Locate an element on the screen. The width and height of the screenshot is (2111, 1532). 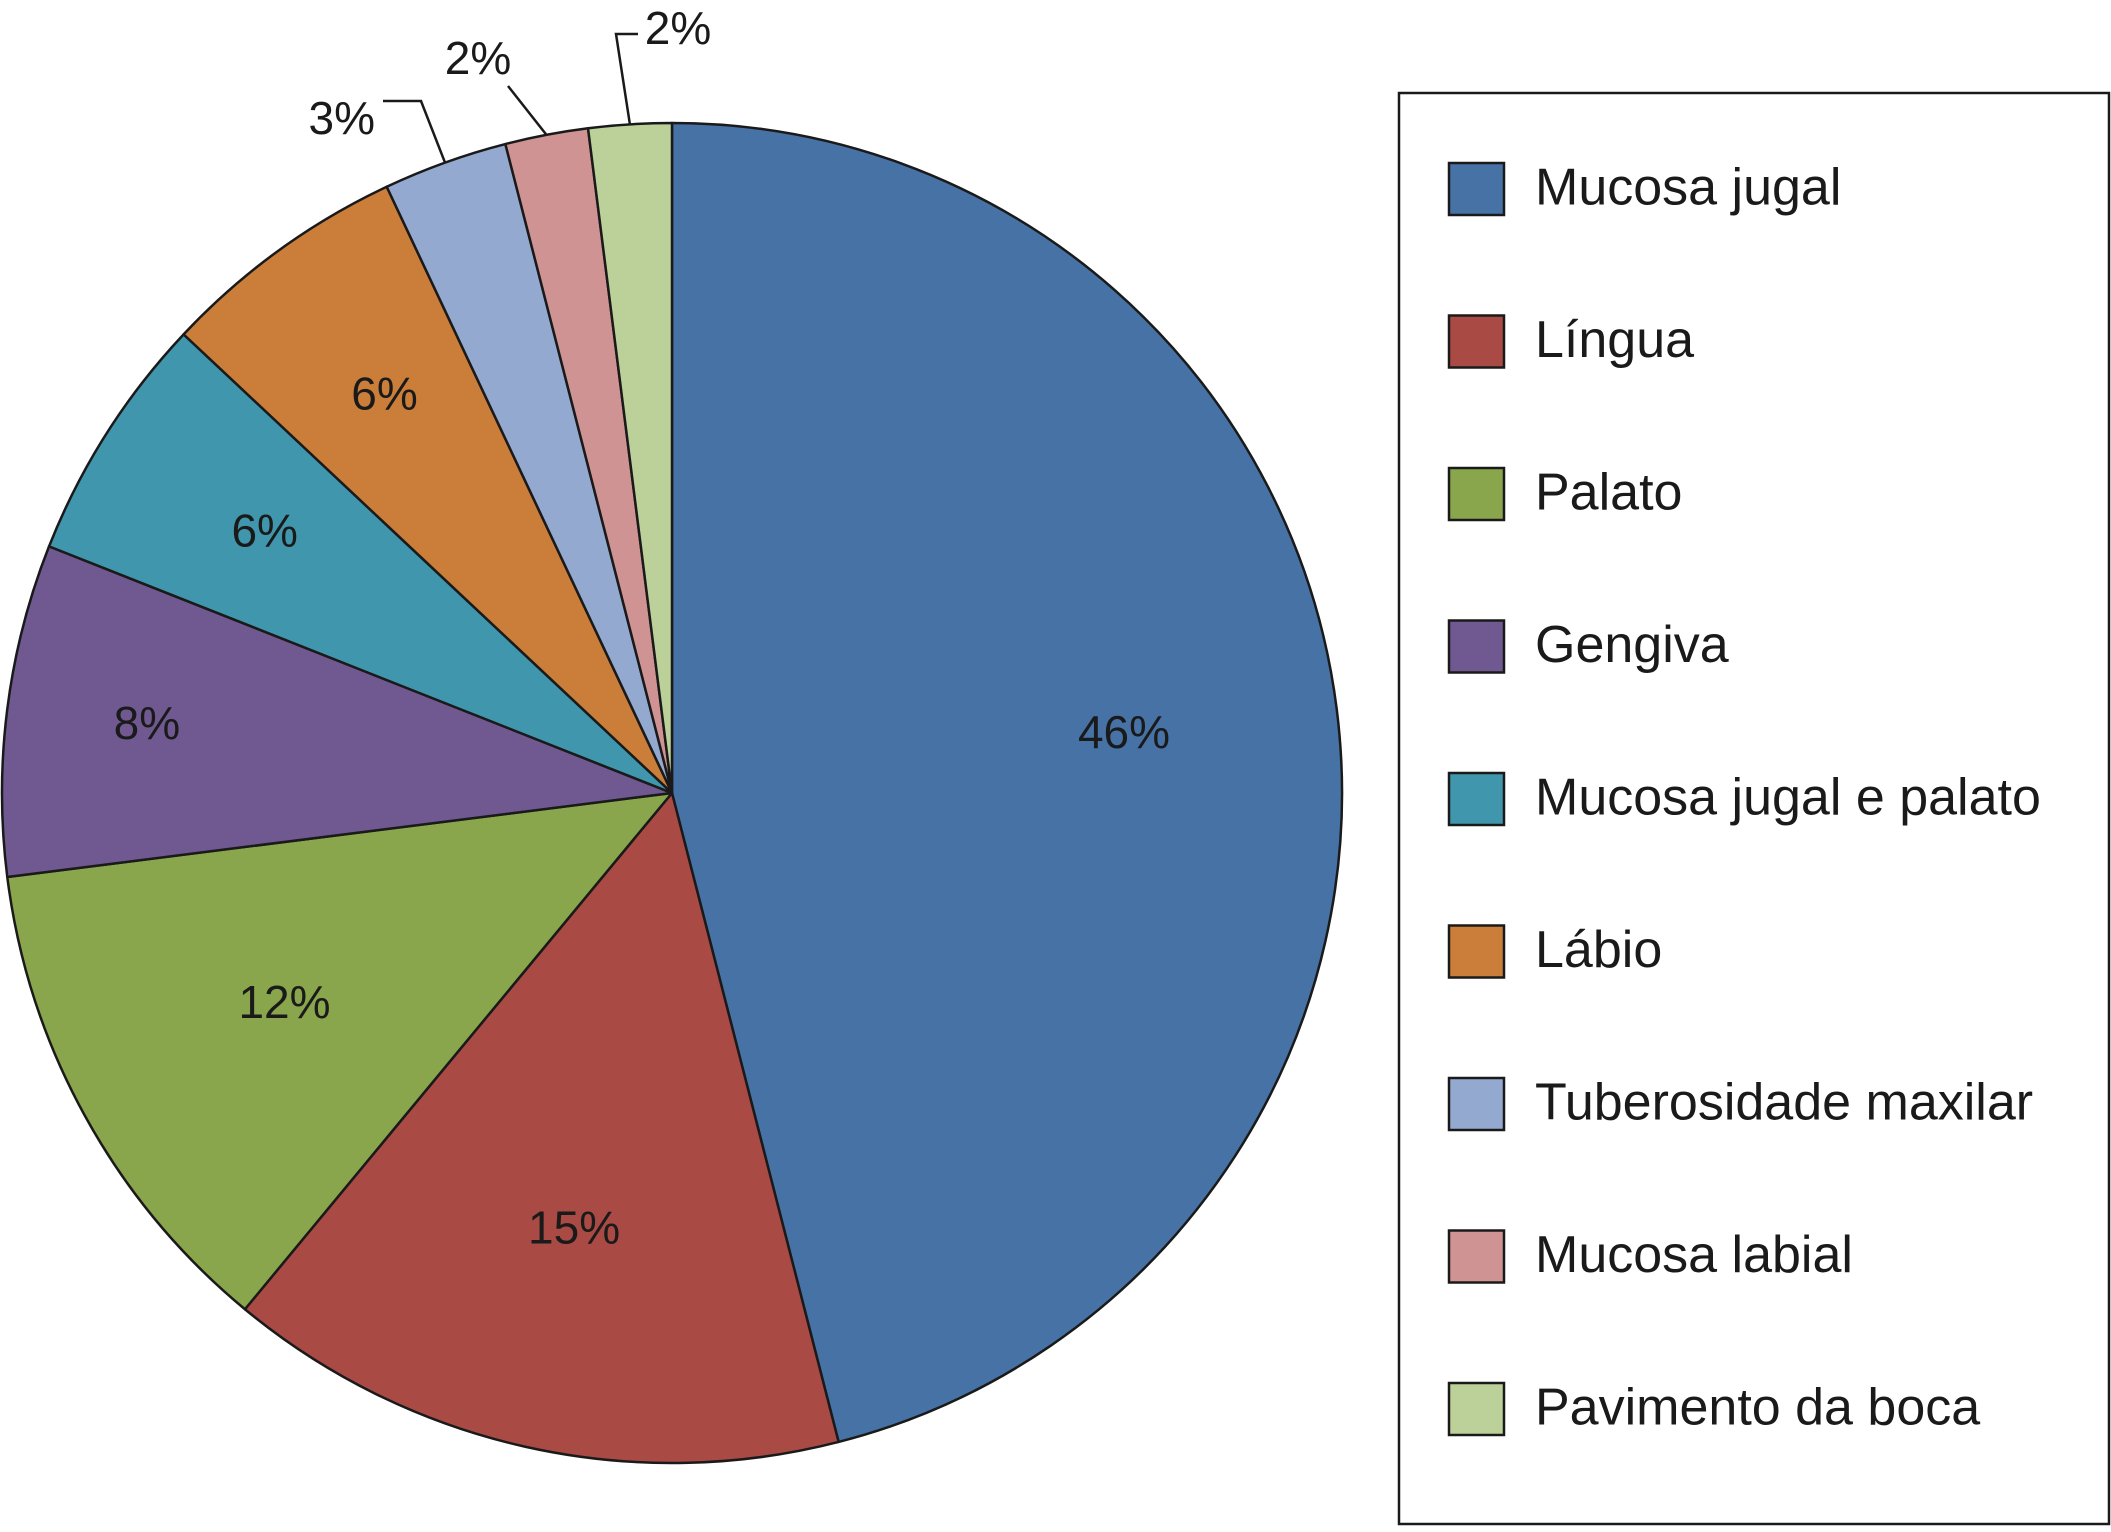
value-label-mucosa-jugal-e-palato: 6% is located at coordinates (264, 531).